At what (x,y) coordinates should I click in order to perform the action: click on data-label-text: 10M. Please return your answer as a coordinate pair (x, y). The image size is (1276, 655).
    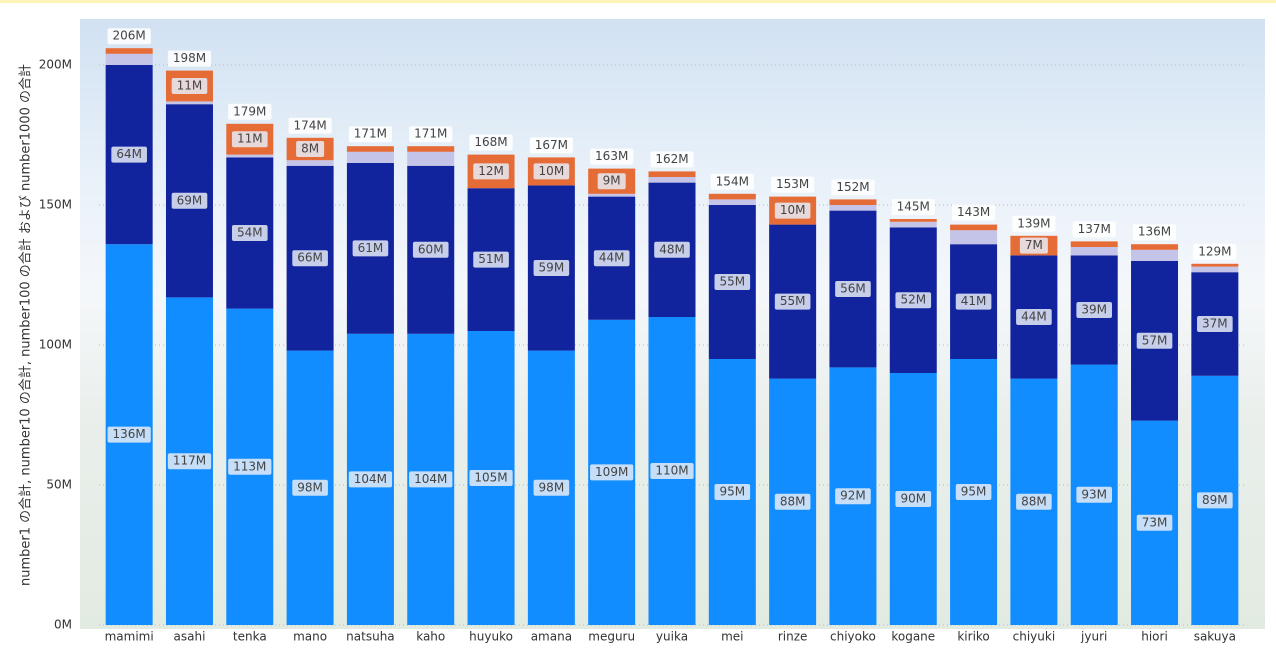
    Looking at the image, I should click on (552, 171).